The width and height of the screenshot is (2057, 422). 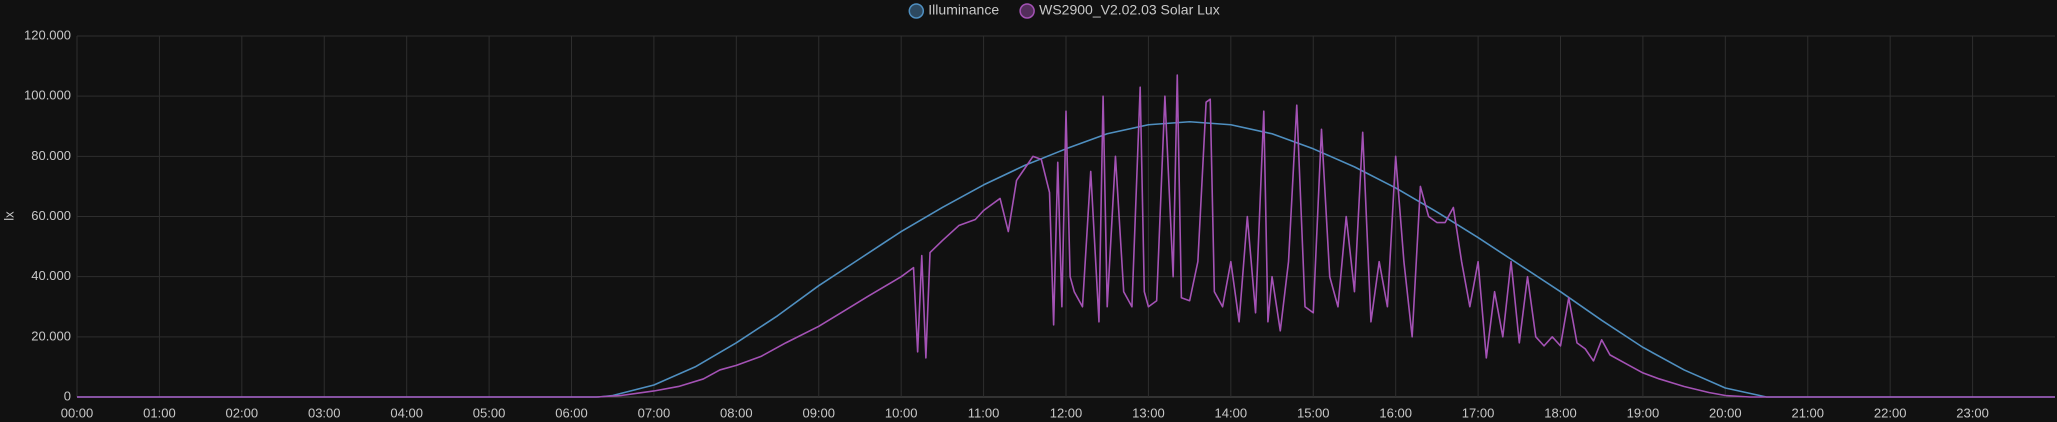 What do you see at coordinates (1395, 412) in the screenshot?
I see `x-tick-label: 16:00` at bounding box center [1395, 412].